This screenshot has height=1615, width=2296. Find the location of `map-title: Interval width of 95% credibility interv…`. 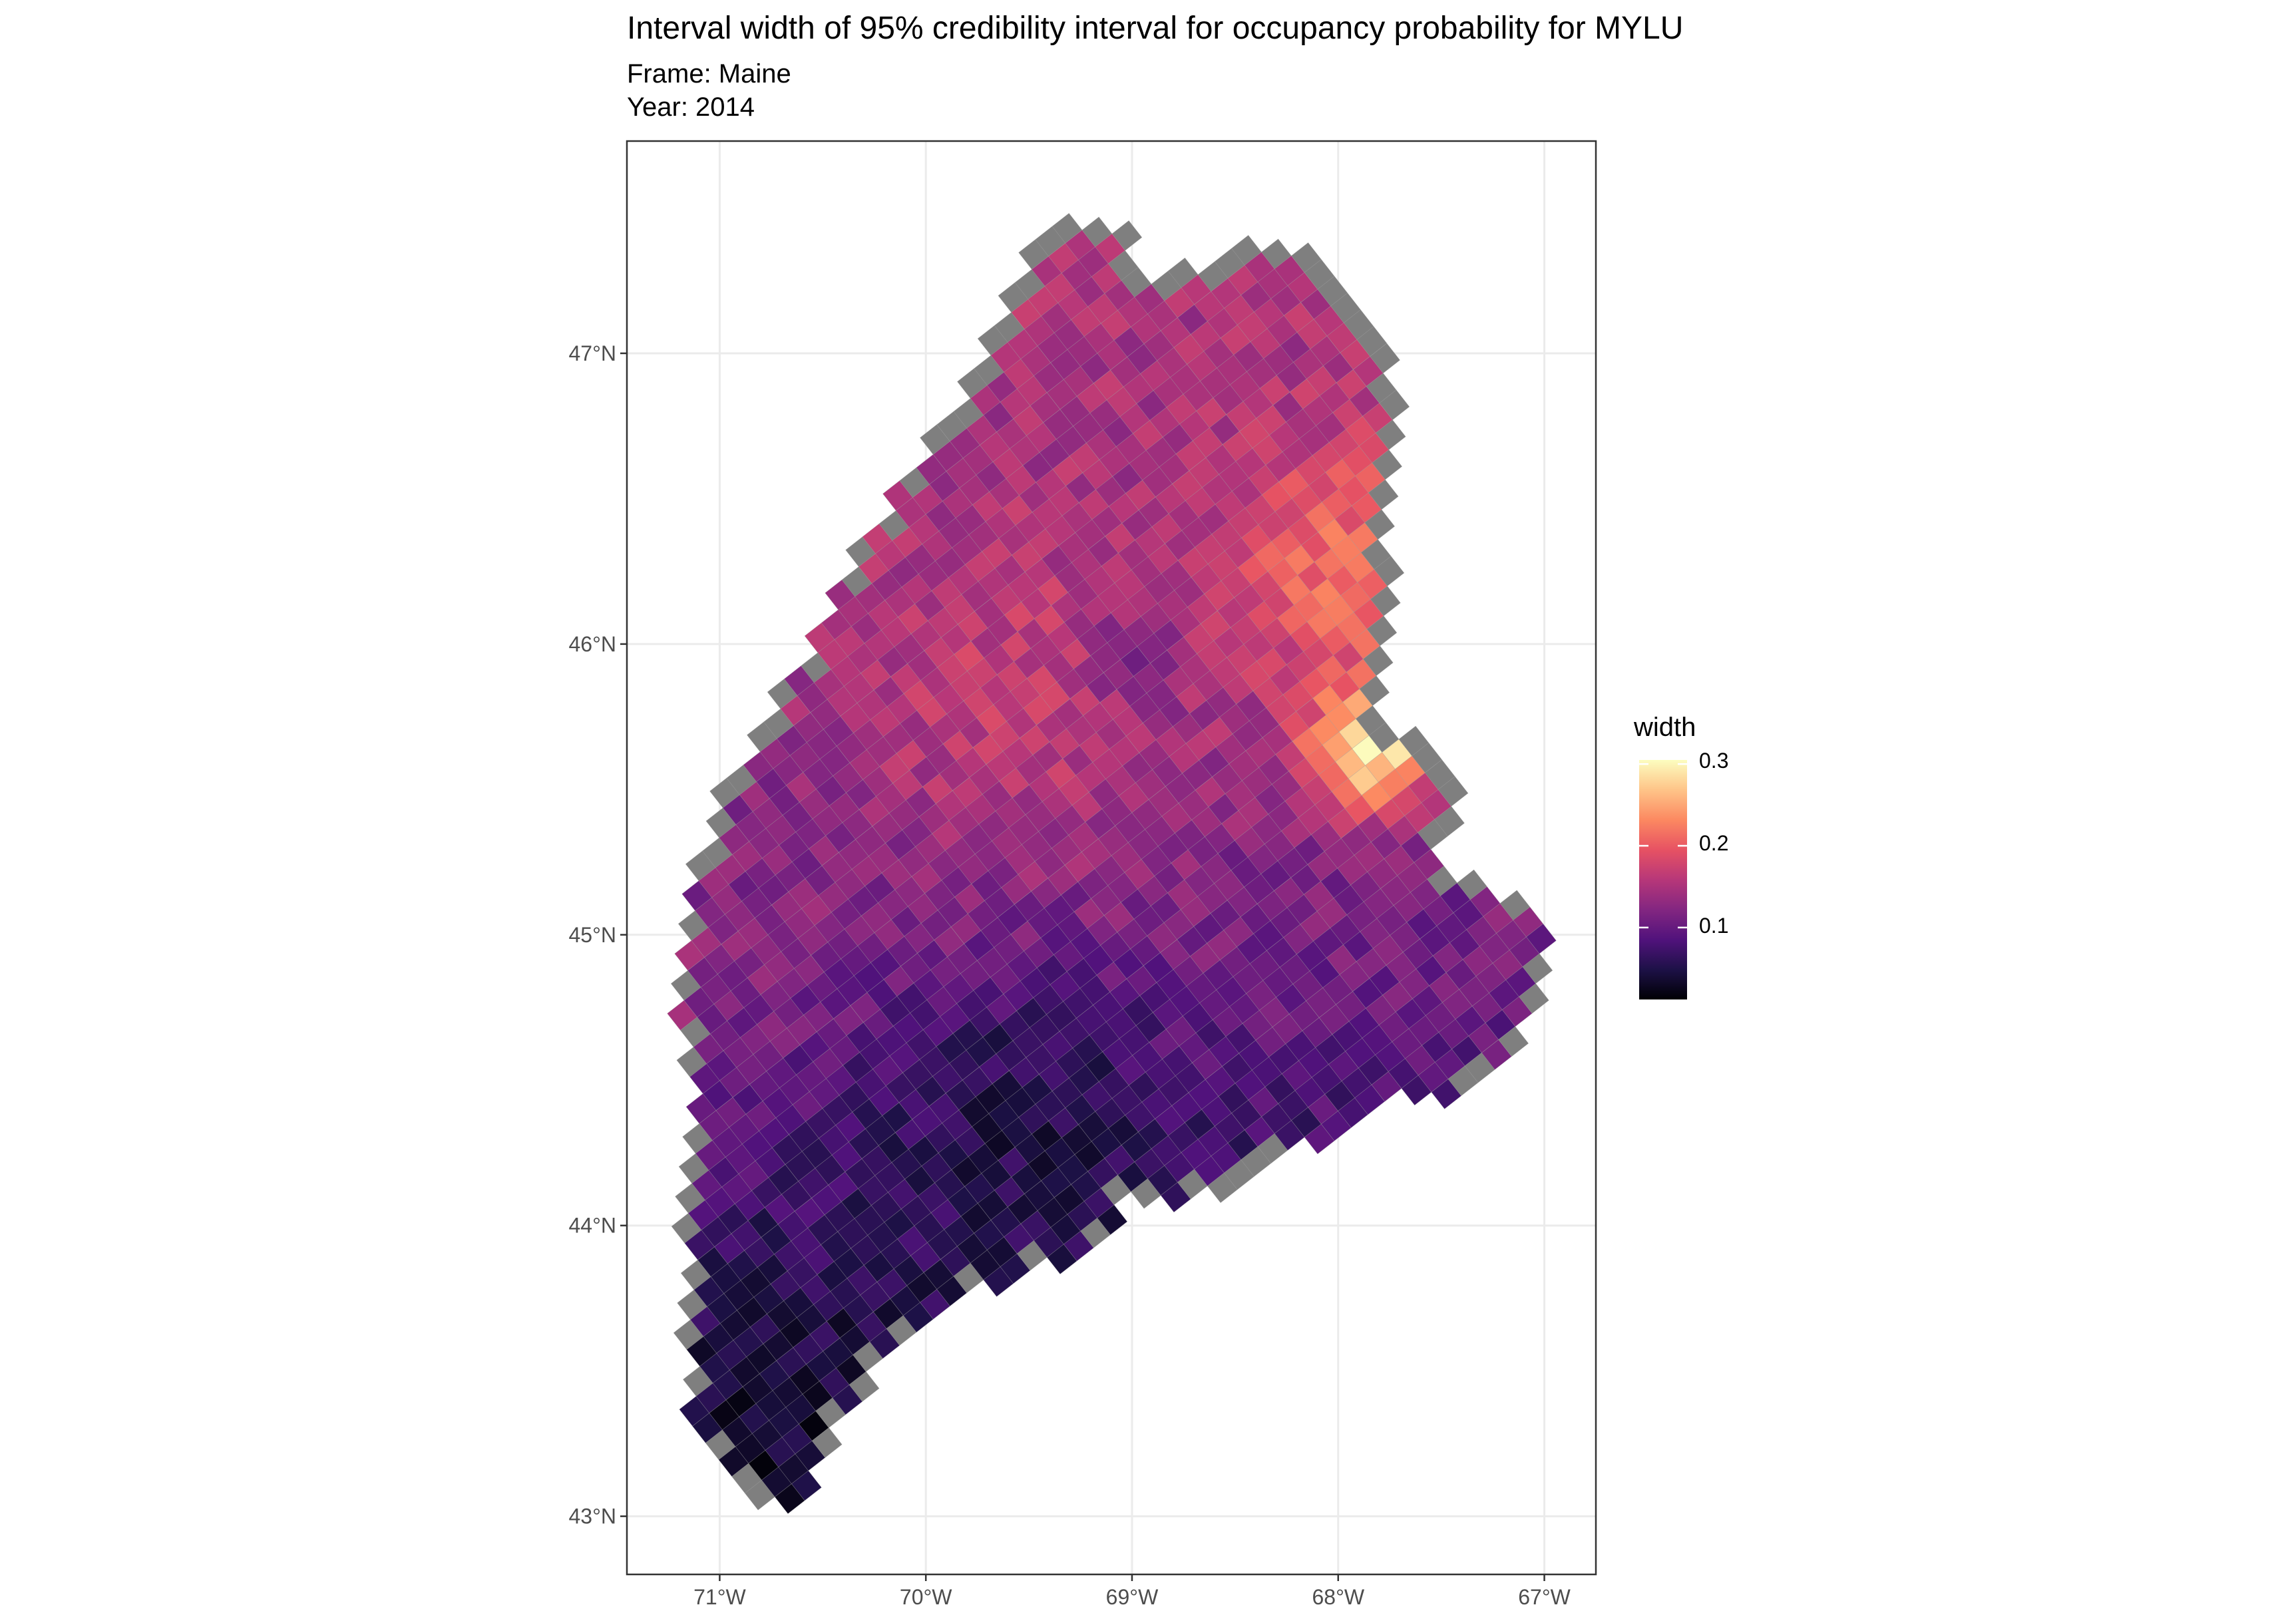

map-title: Interval width of 95% credibility interv… is located at coordinates (1155, 28).